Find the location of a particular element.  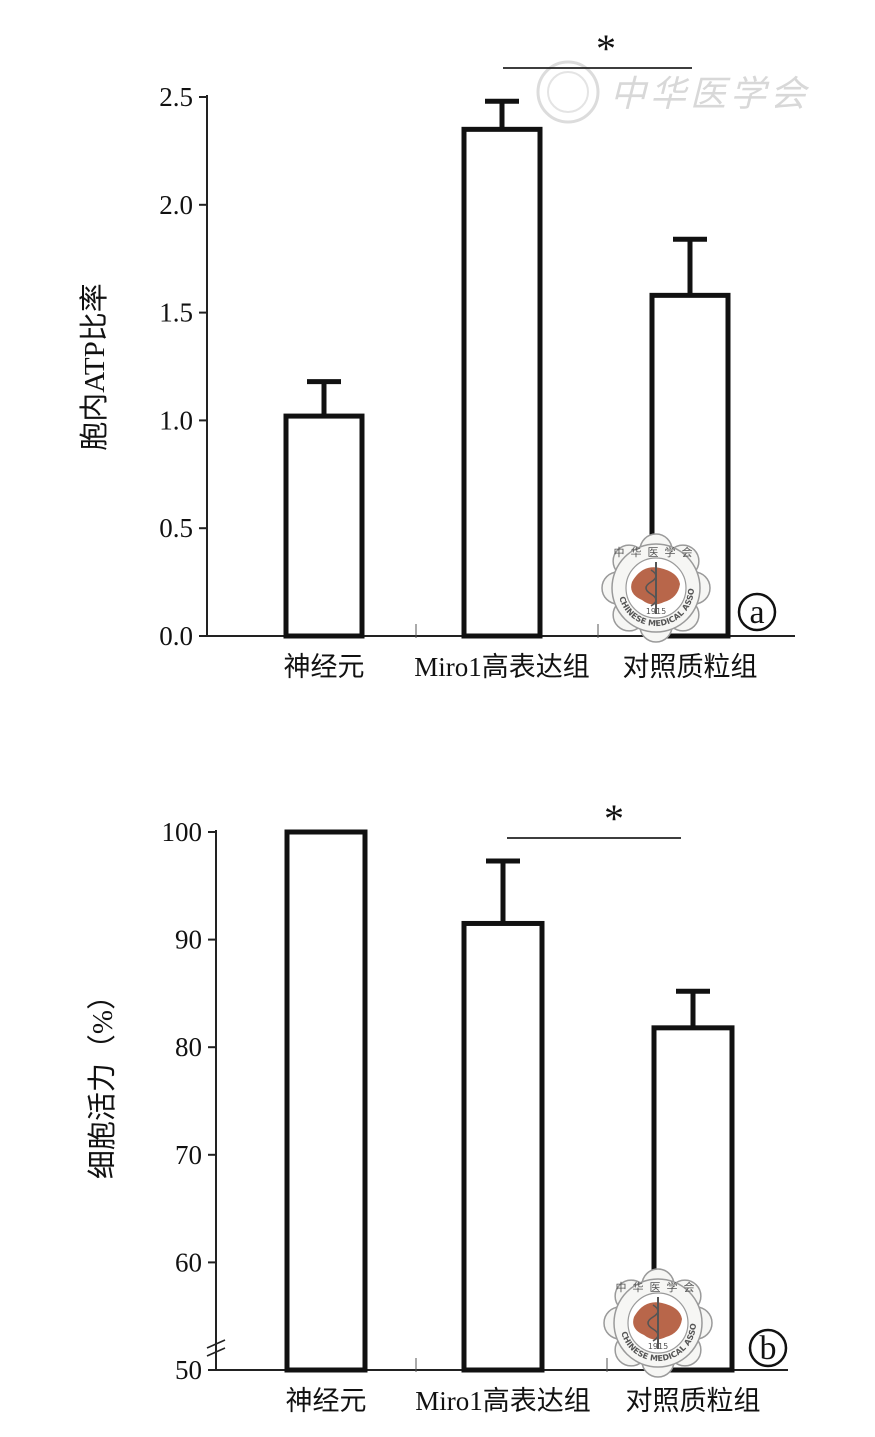

y-tick-label: 2.5 is located at coordinates (176, 97).